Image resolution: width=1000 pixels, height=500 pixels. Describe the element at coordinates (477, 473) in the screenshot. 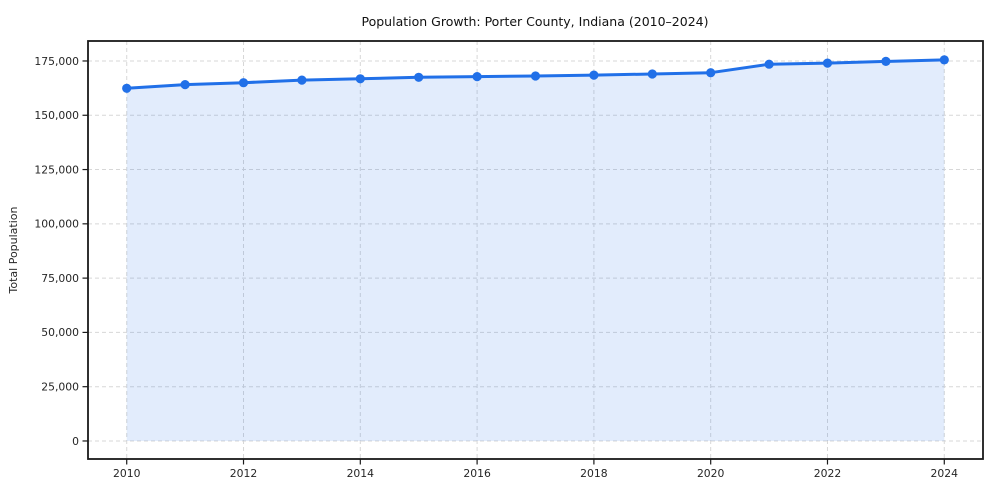

I see `x-tick-label: 2016` at that location.